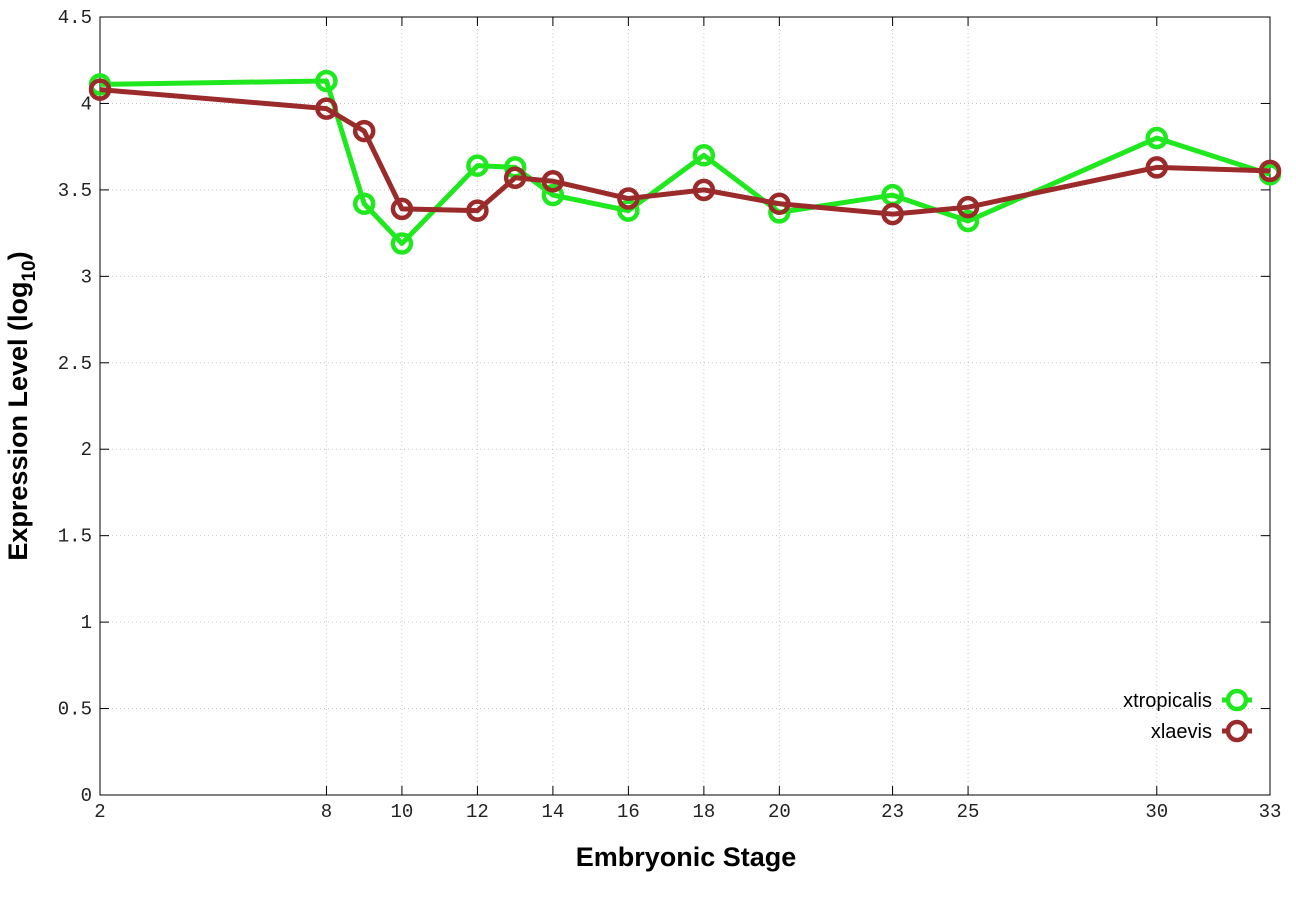 This screenshot has width=1296, height=907. Describe the element at coordinates (1181, 732) in the screenshot. I see `legend-label: xlaevis` at that location.